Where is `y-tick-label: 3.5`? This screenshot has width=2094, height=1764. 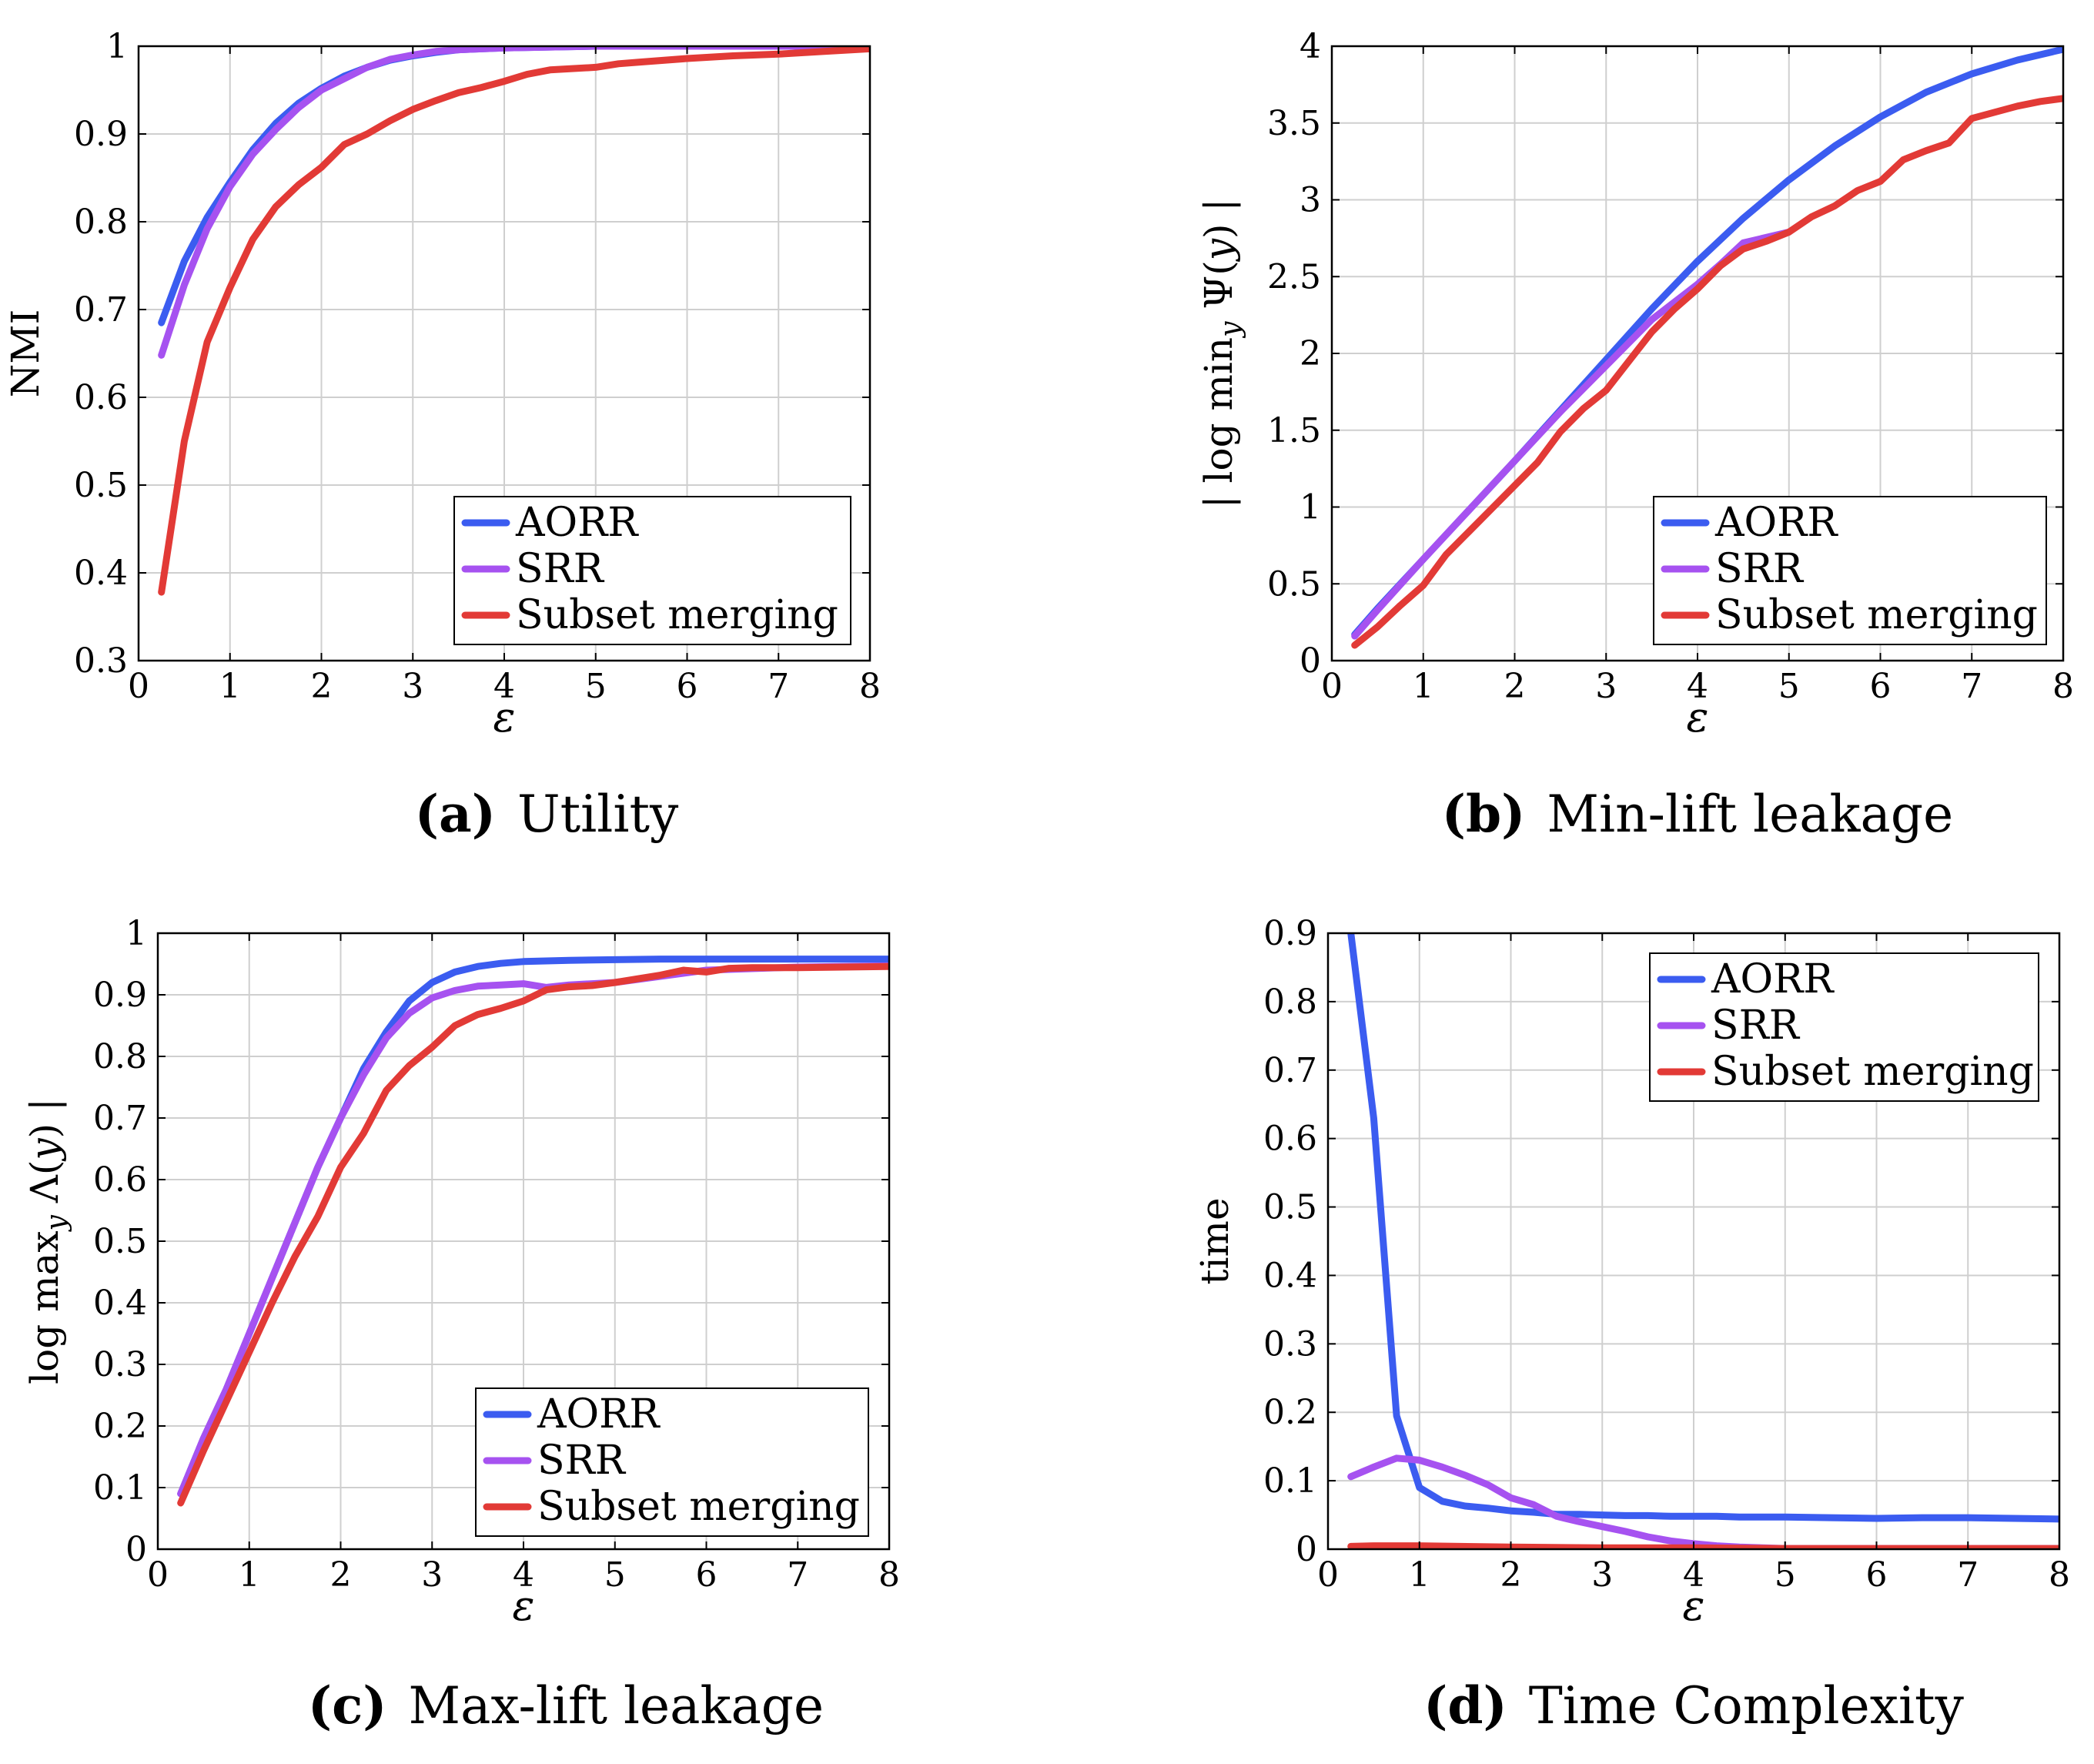 y-tick-label: 3.5 is located at coordinates (1294, 123).